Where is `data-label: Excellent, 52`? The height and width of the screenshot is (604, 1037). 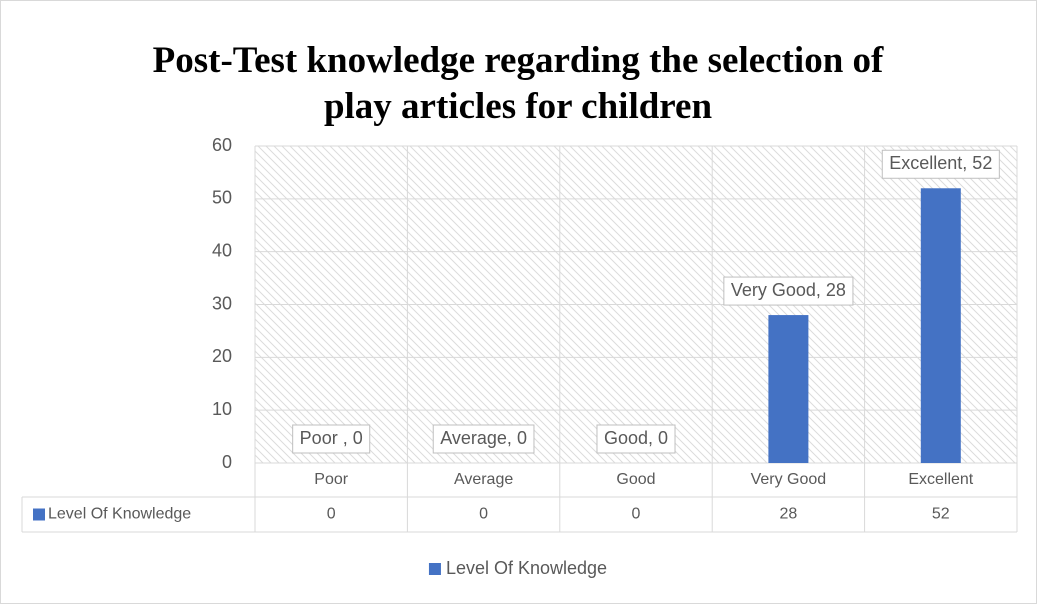
data-label: Excellent, 52 is located at coordinates (940, 163).